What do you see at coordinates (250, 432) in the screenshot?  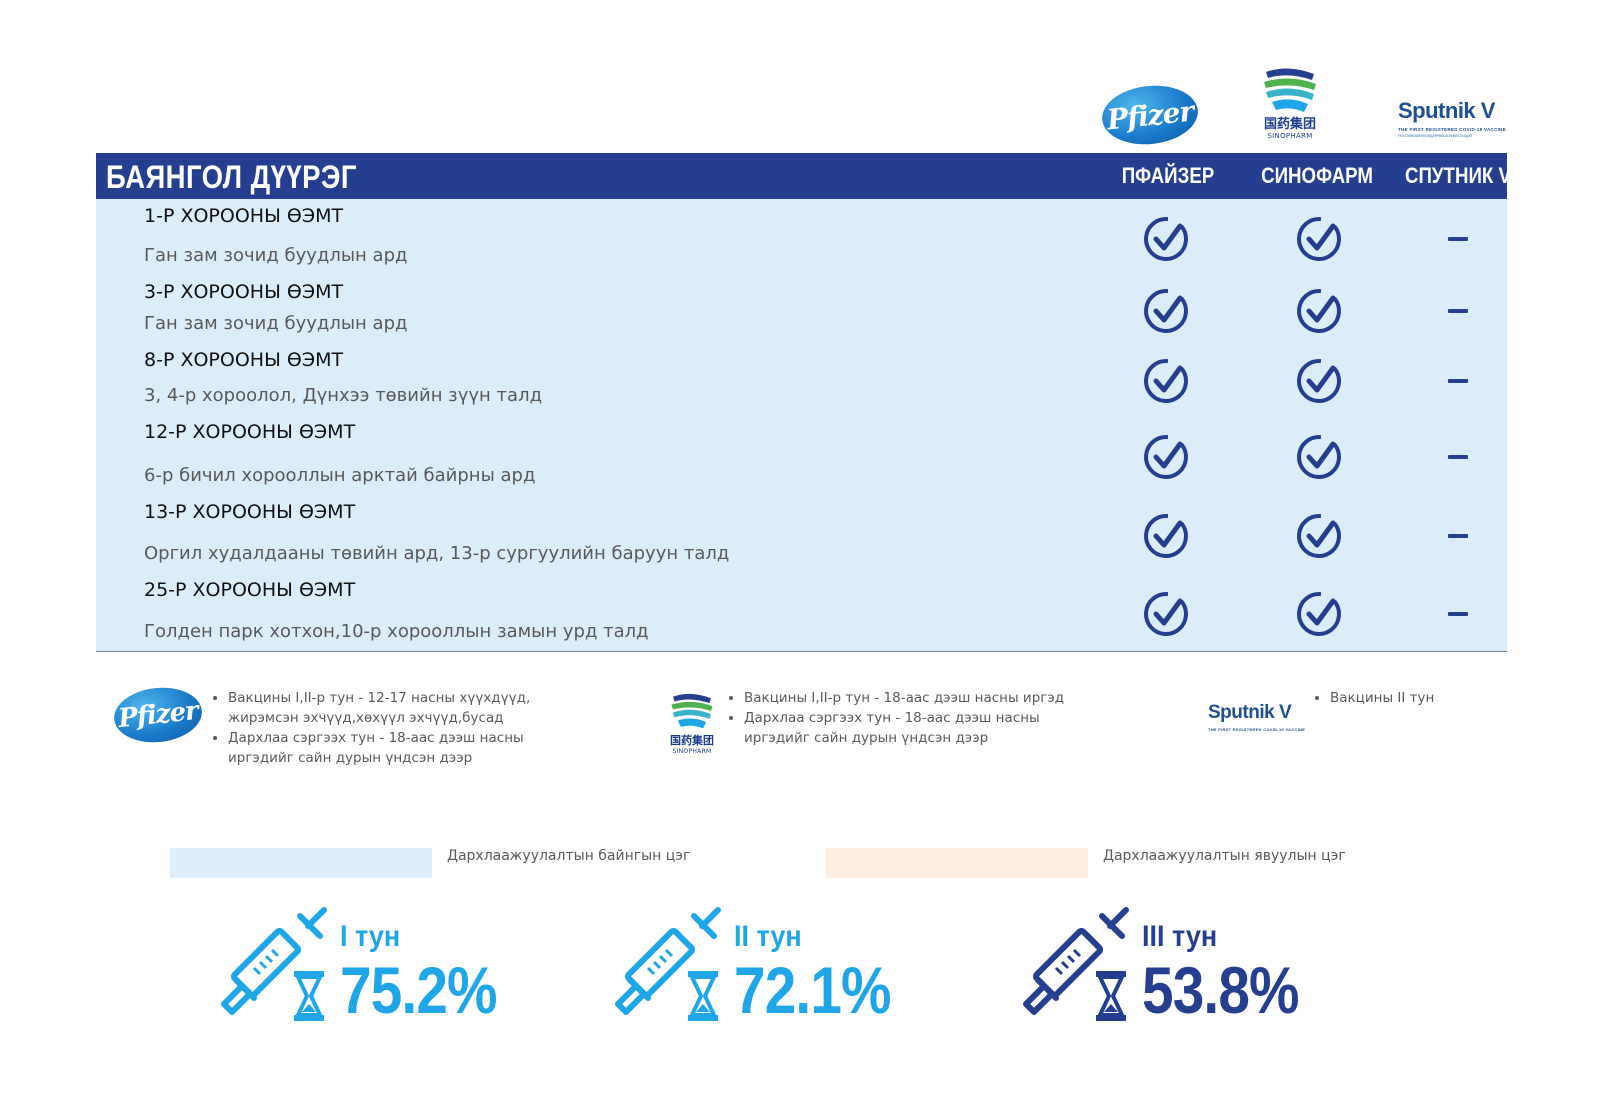 I see `clinic-name: 12-Р ХОРООНЫ ӨЭМТ` at bounding box center [250, 432].